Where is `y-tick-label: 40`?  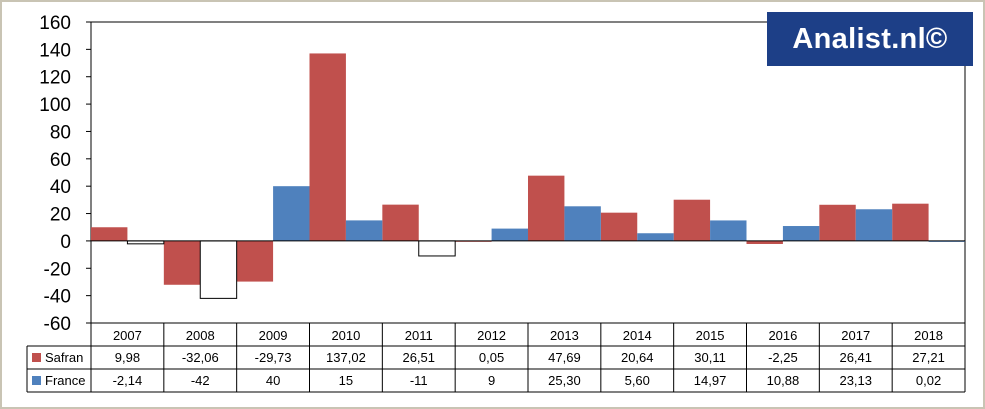
y-tick-label: 40 is located at coordinates (60, 187).